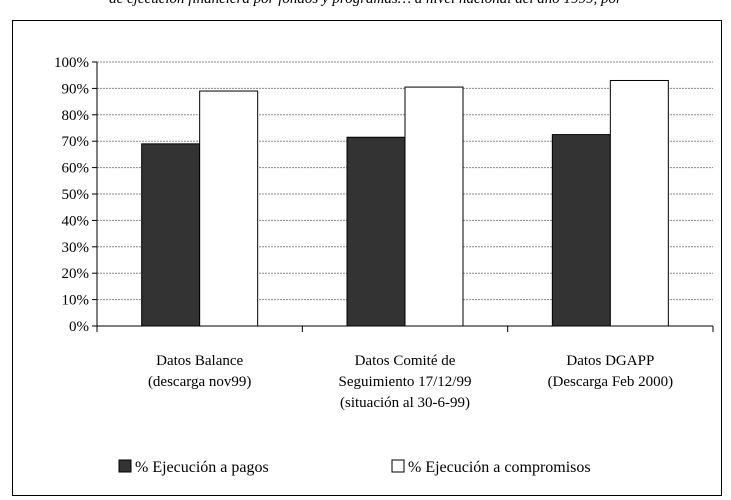 This screenshot has height=500, width=731. What do you see at coordinates (76, 142) in the screenshot?
I see `y-tick-label: 70%` at bounding box center [76, 142].